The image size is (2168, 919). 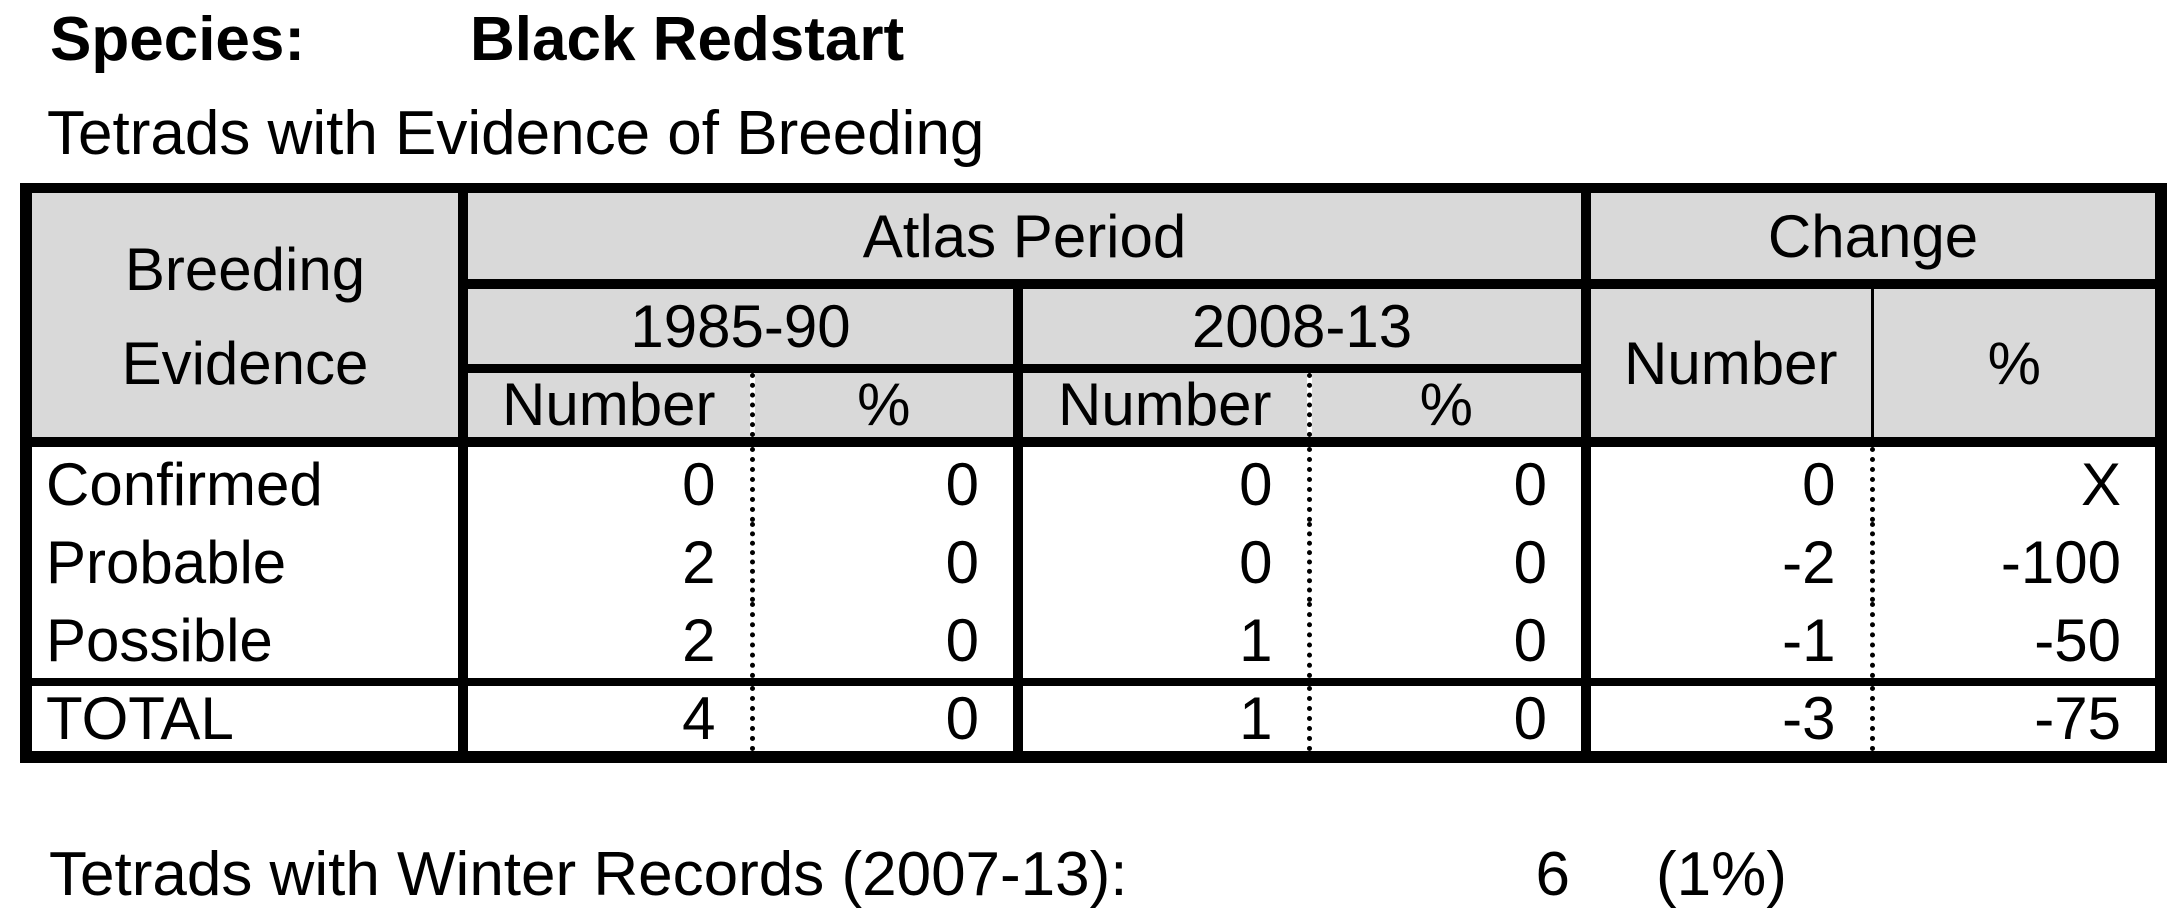 What do you see at coordinates (1721, 874) in the screenshot?
I see `winter-records-percent: (1%)` at bounding box center [1721, 874].